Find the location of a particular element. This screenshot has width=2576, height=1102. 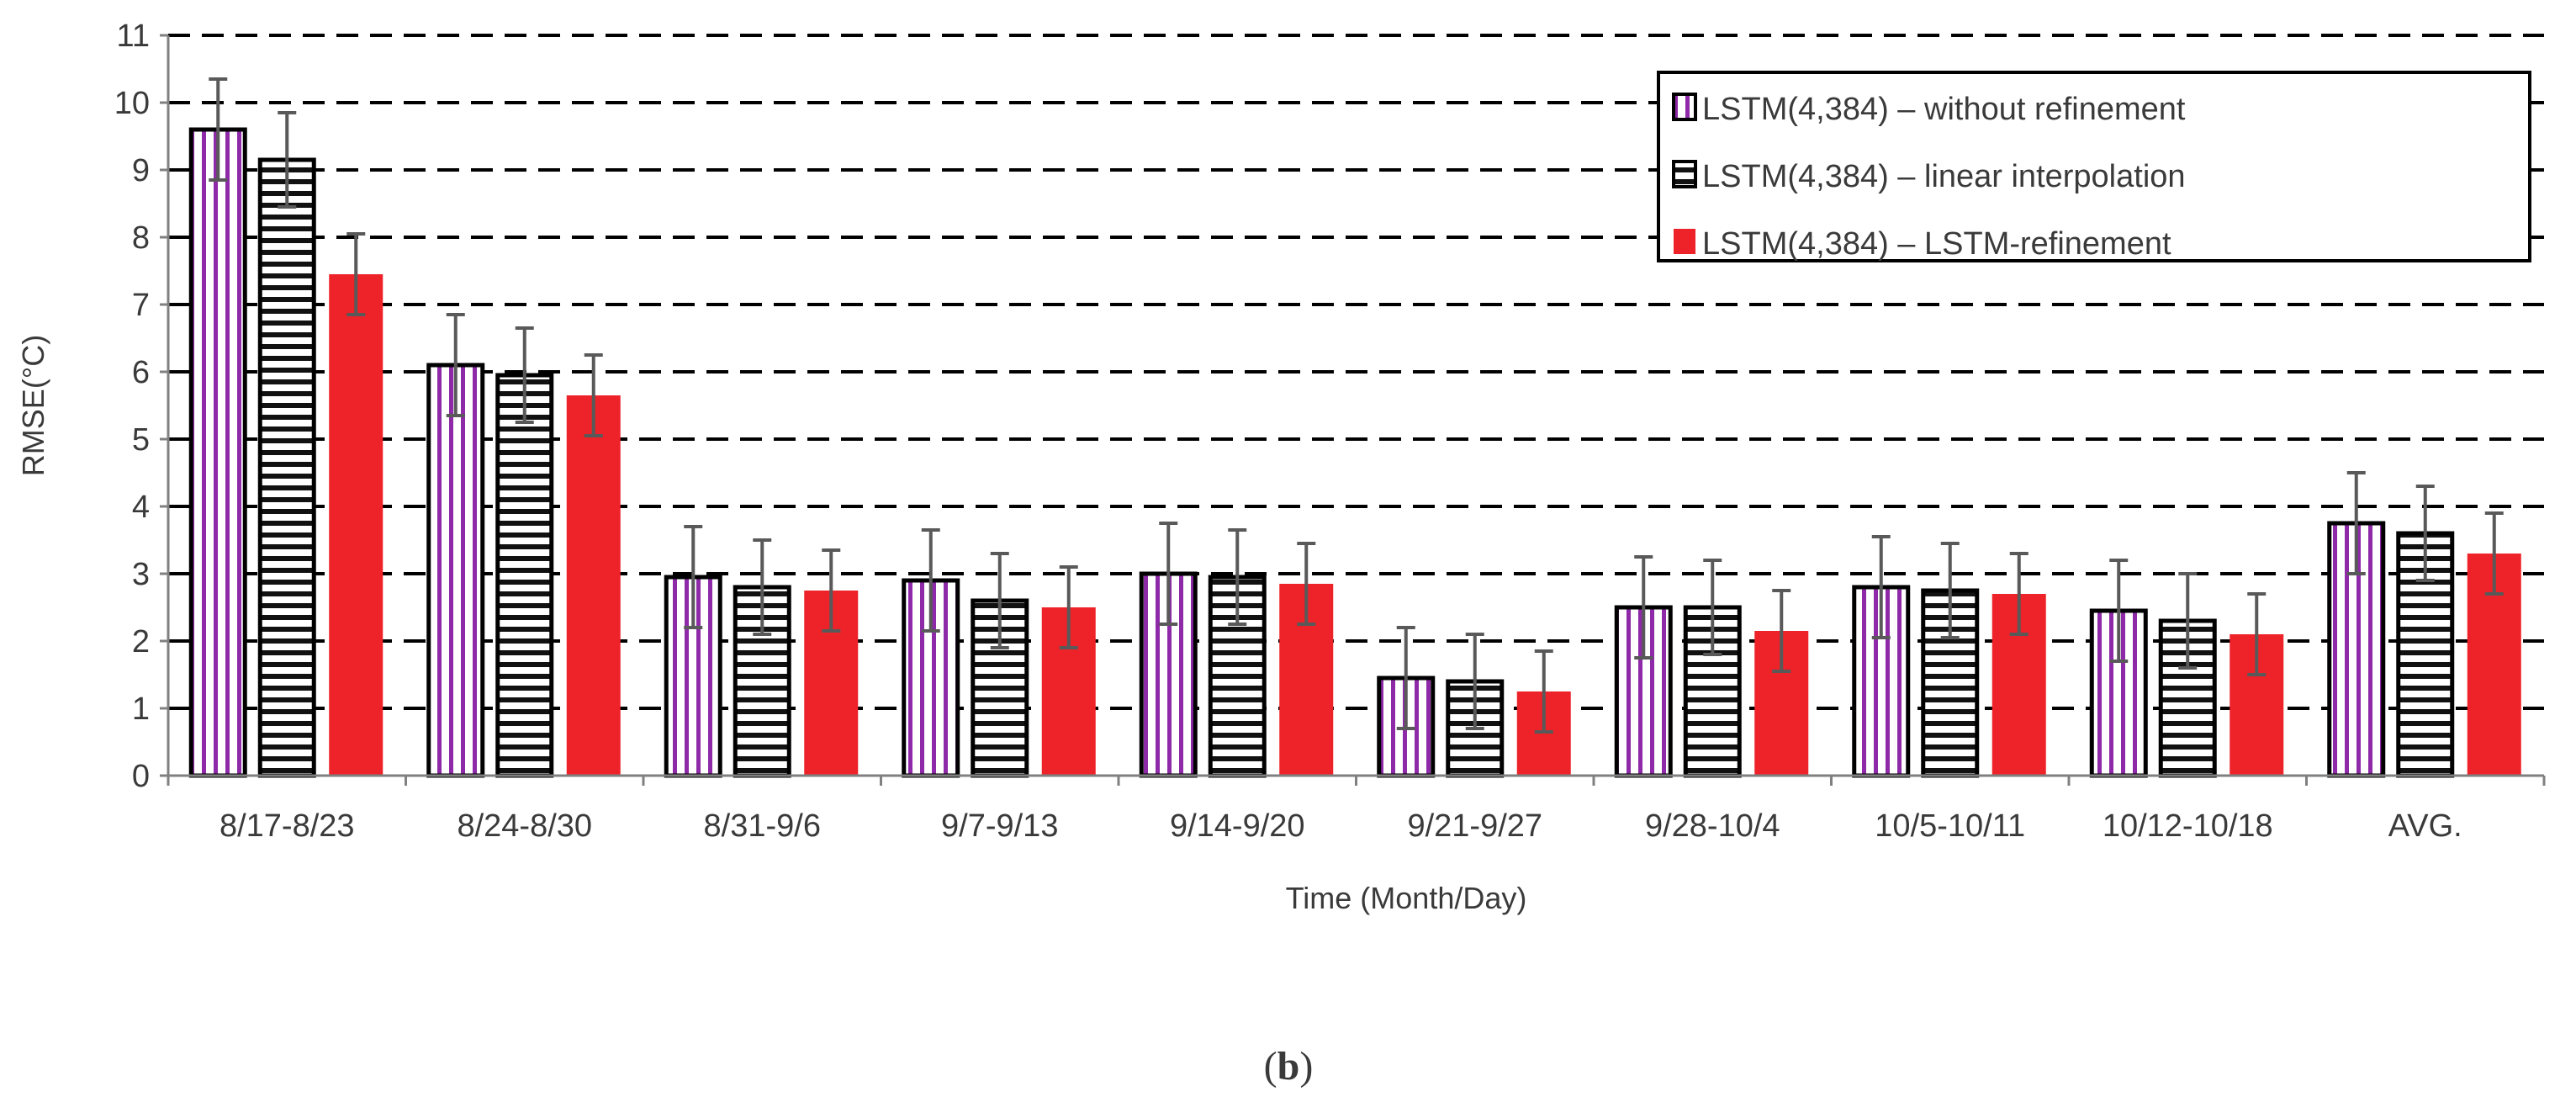

y-tick-label: 7 is located at coordinates (141, 305).